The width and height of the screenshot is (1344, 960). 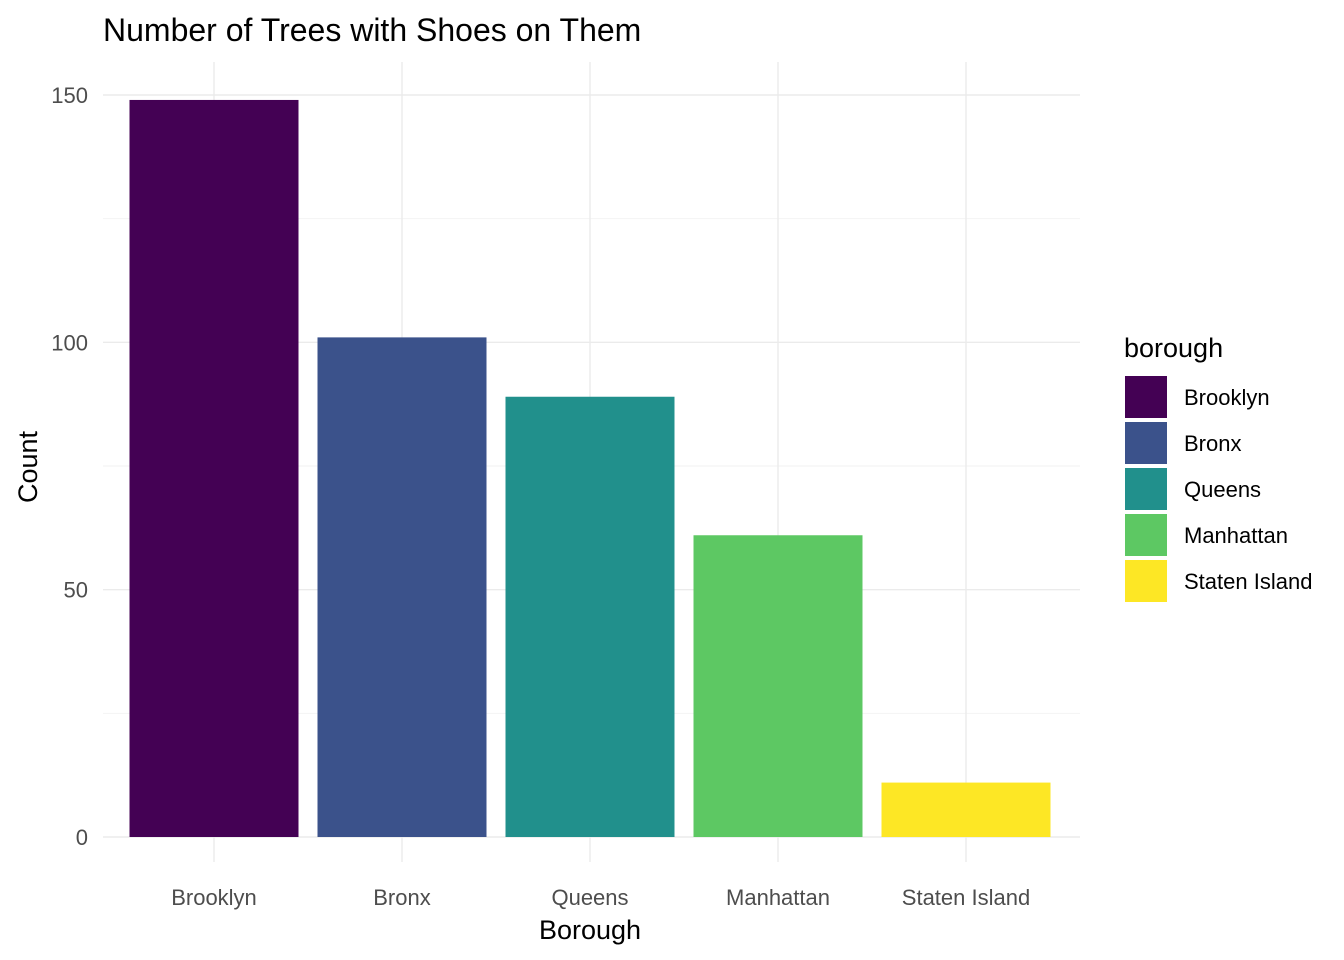 What do you see at coordinates (589, 897) in the screenshot?
I see `x-tick-label: Queens` at bounding box center [589, 897].